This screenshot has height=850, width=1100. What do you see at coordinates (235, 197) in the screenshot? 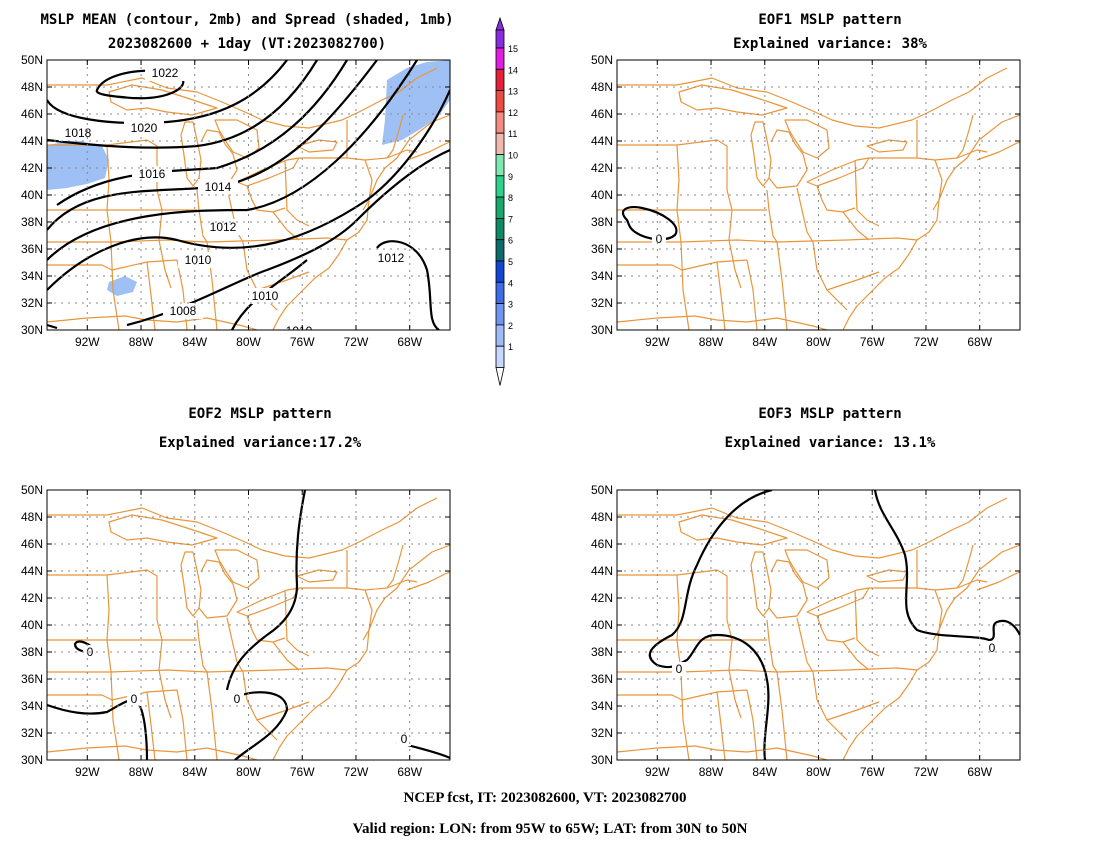
I see `contour-labels: 1022 1020 1018 1016 1014 1012 1012 1010` at bounding box center [235, 197].